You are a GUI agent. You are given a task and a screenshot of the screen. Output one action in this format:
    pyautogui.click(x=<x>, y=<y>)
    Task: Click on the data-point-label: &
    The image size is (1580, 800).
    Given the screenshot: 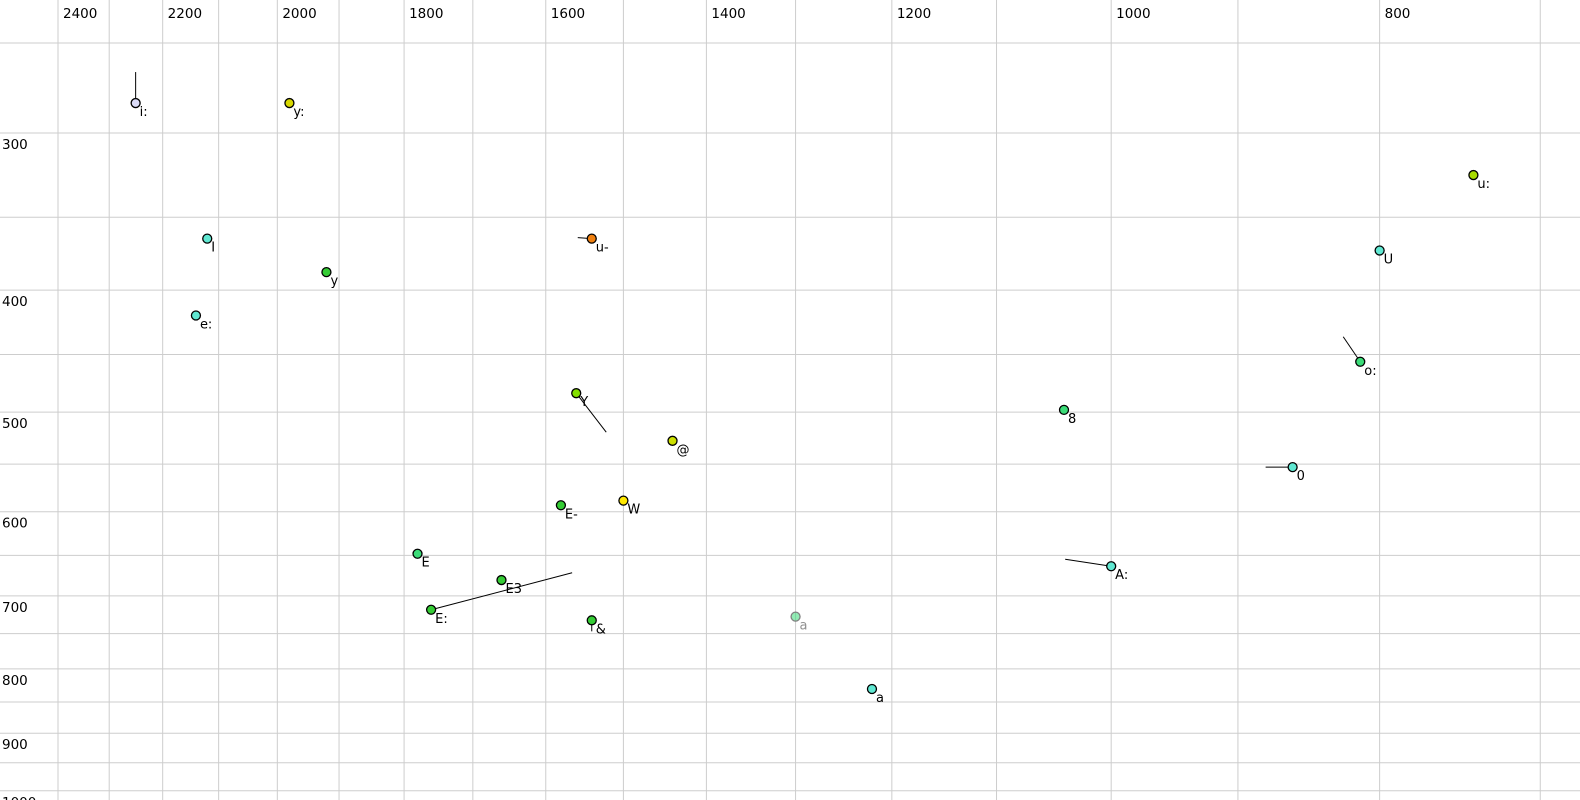 What is the action you would take?
    pyautogui.click(x=601, y=629)
    